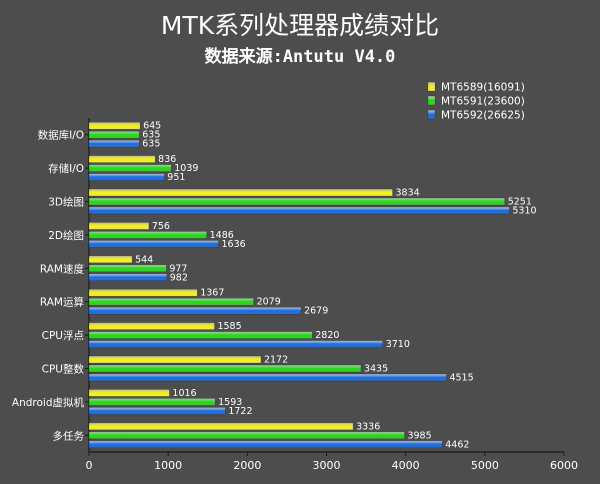 This screenshot has height=484, width=600. What do you see at coordinates (269, 302) in the screenshot?
I see `data-label: 2079` at bounding box center [269, 302].